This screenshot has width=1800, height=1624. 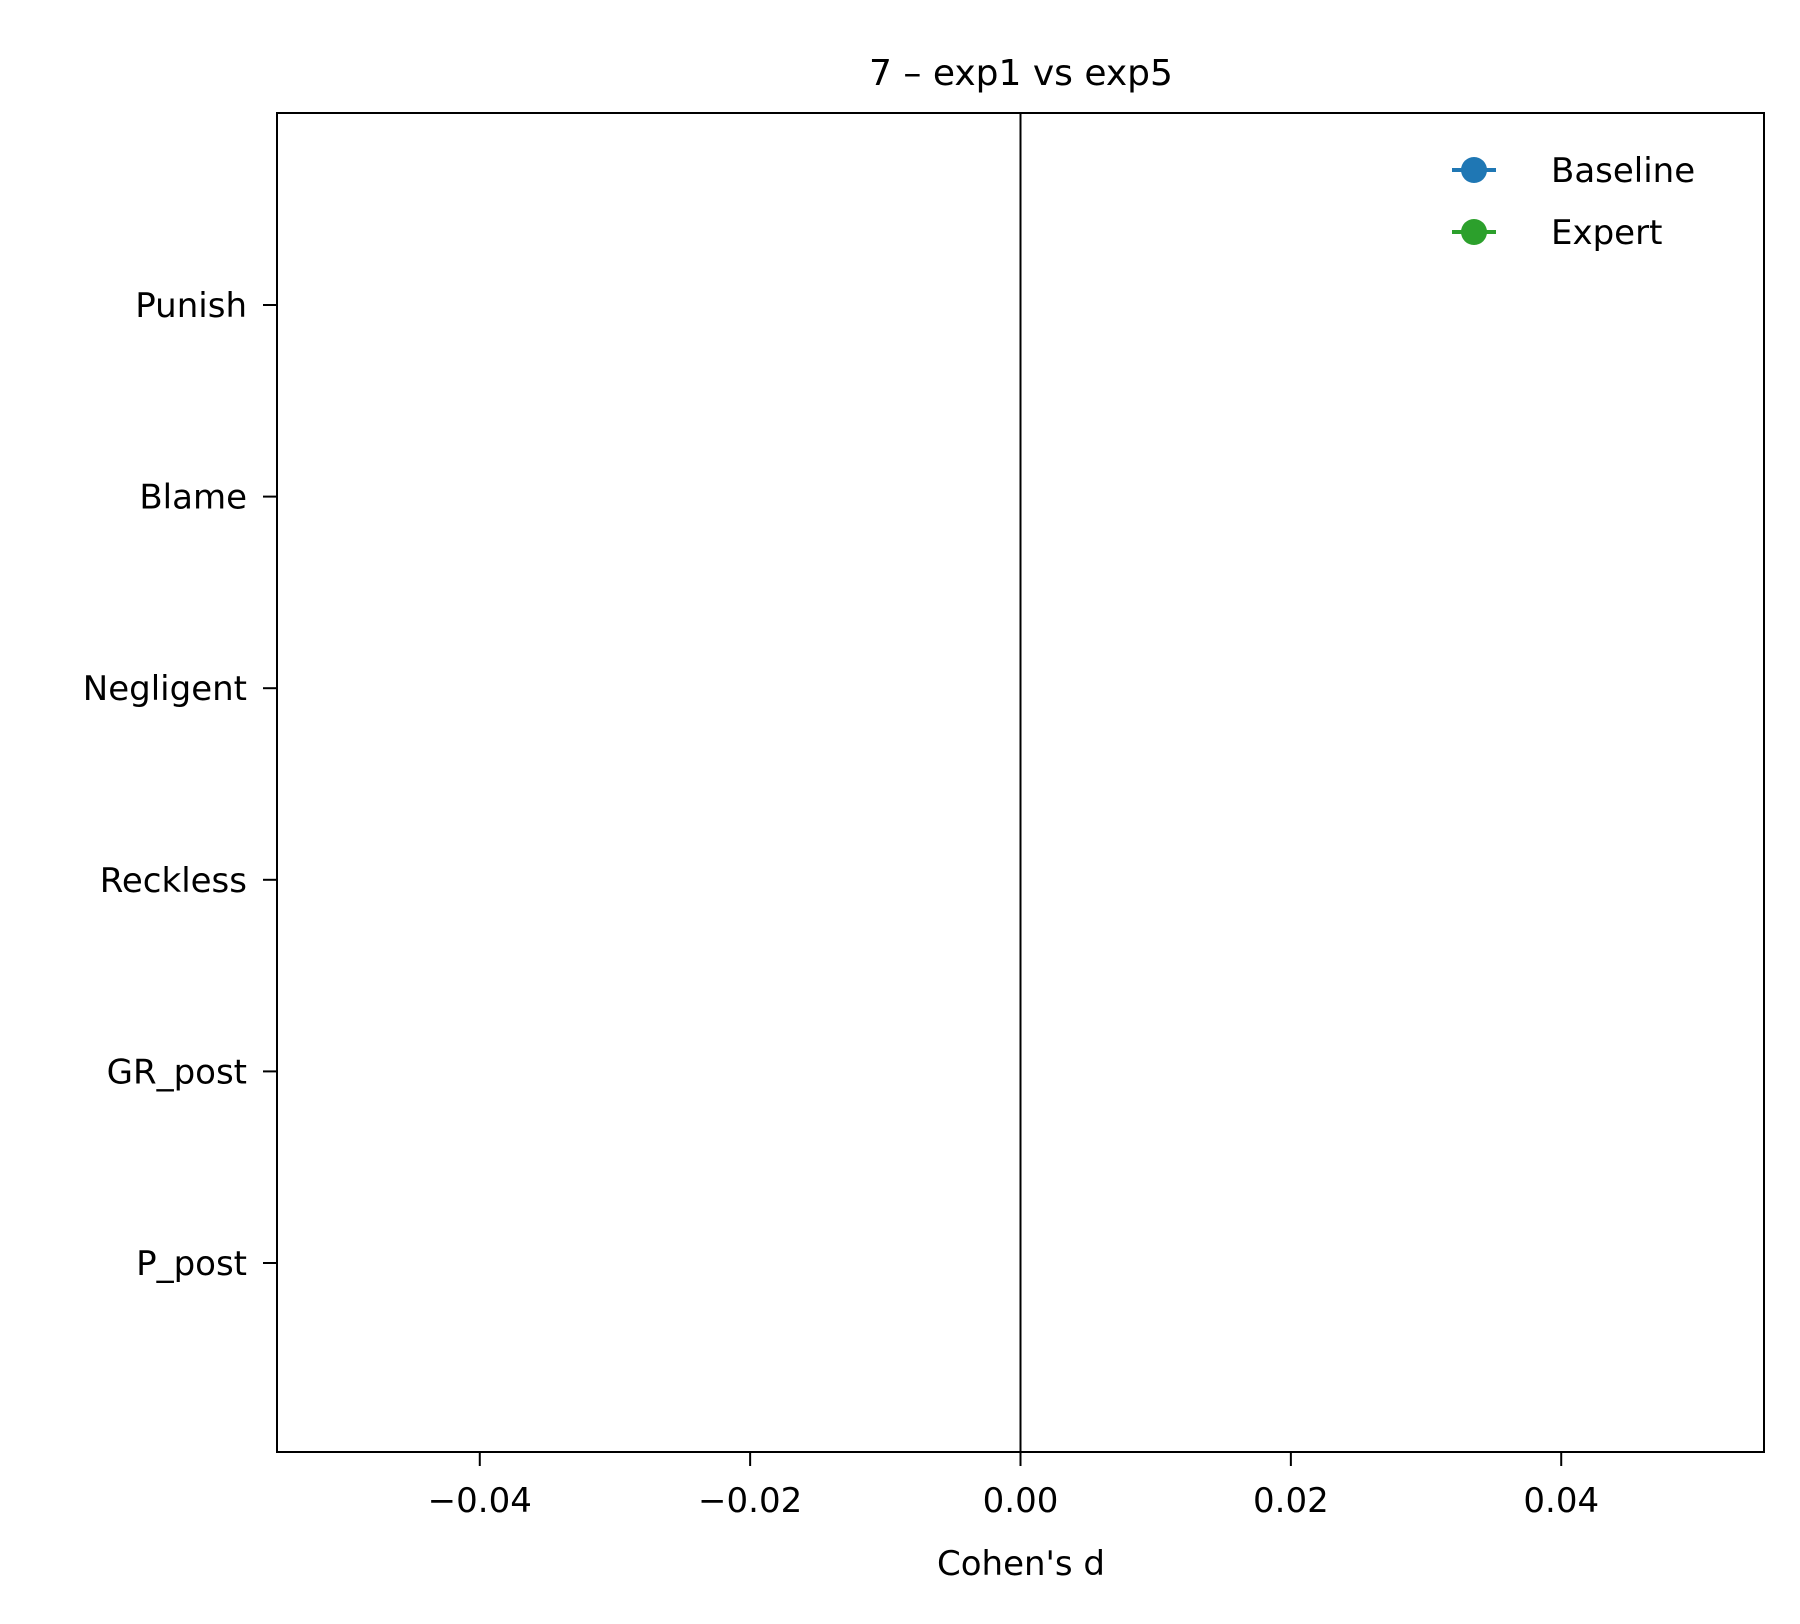 What do you see at coordinates (191, 1264) in the screenshot?
I see `y-tick-label: P_post` at bounding box center [191, 1264].